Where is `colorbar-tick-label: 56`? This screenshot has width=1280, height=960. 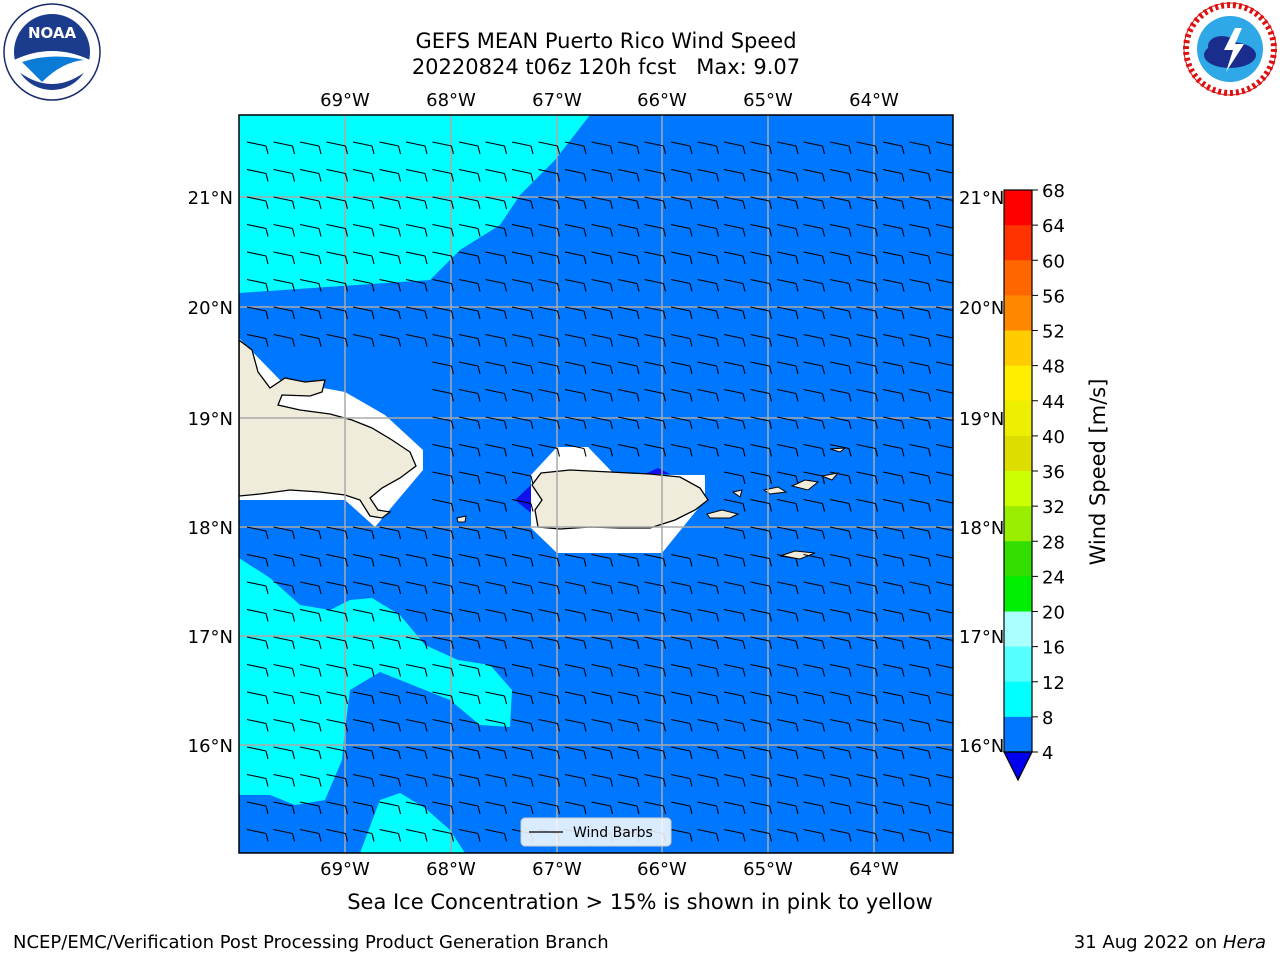 colorbar-tick-label: 56 is located at coordinates (1053, 296).